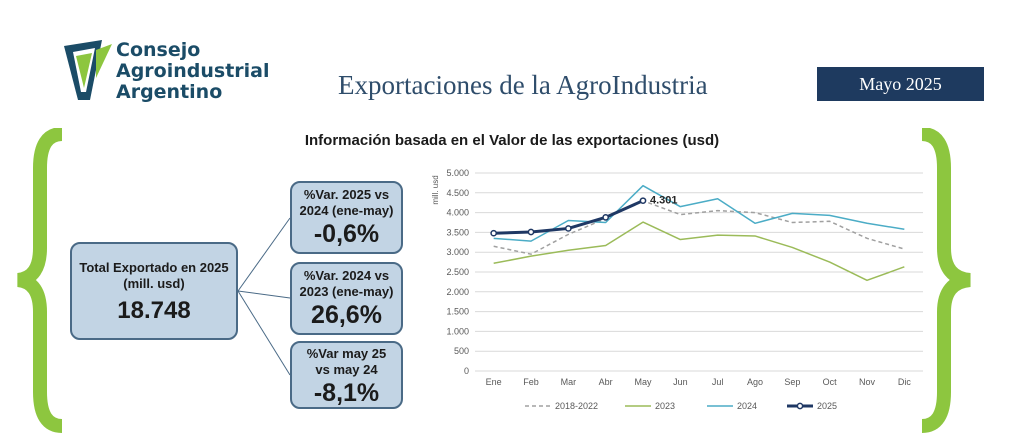 The height and width of the screenshot is (436, 1024). What do you see at coordinates (346, 353) in the screenshot?
I see `var-may-label-1: %Var may 25` at bounding box center [346, 353].